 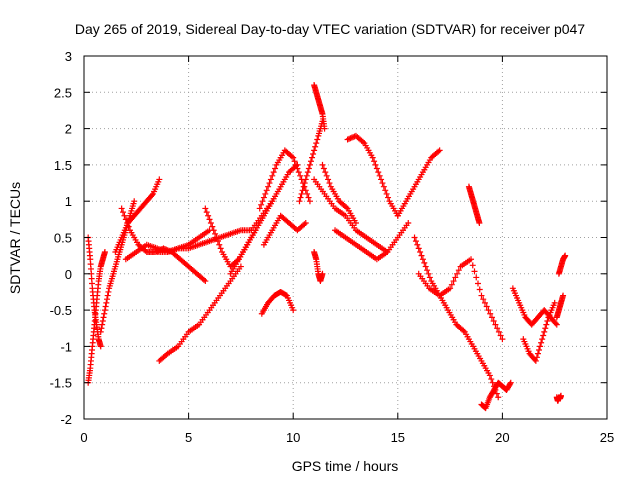 What do you see at coordinates (83, 437) in the screenshot?
I see `x-tick-label: 0` at bounding box center [83, 437].